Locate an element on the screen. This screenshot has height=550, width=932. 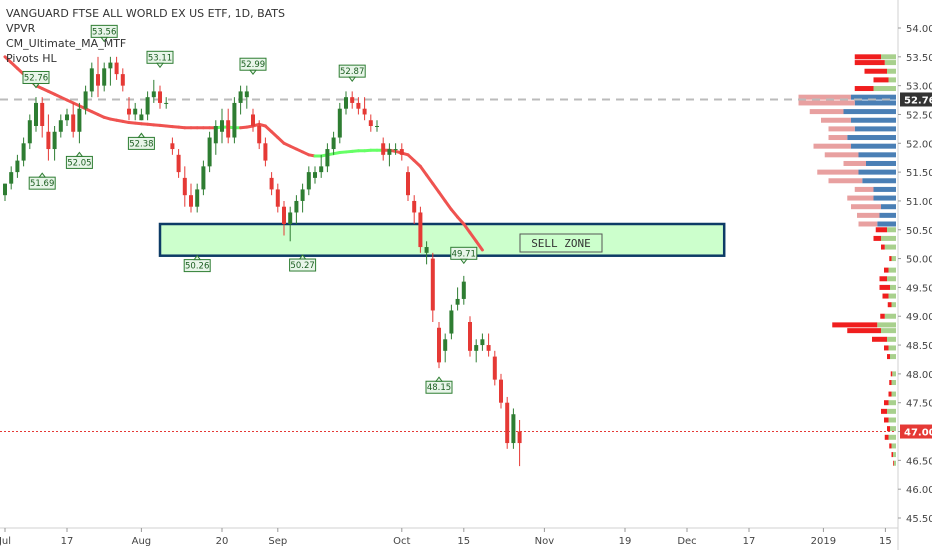
current-price-badge: 47.00 is located at coordinates (918, 433).